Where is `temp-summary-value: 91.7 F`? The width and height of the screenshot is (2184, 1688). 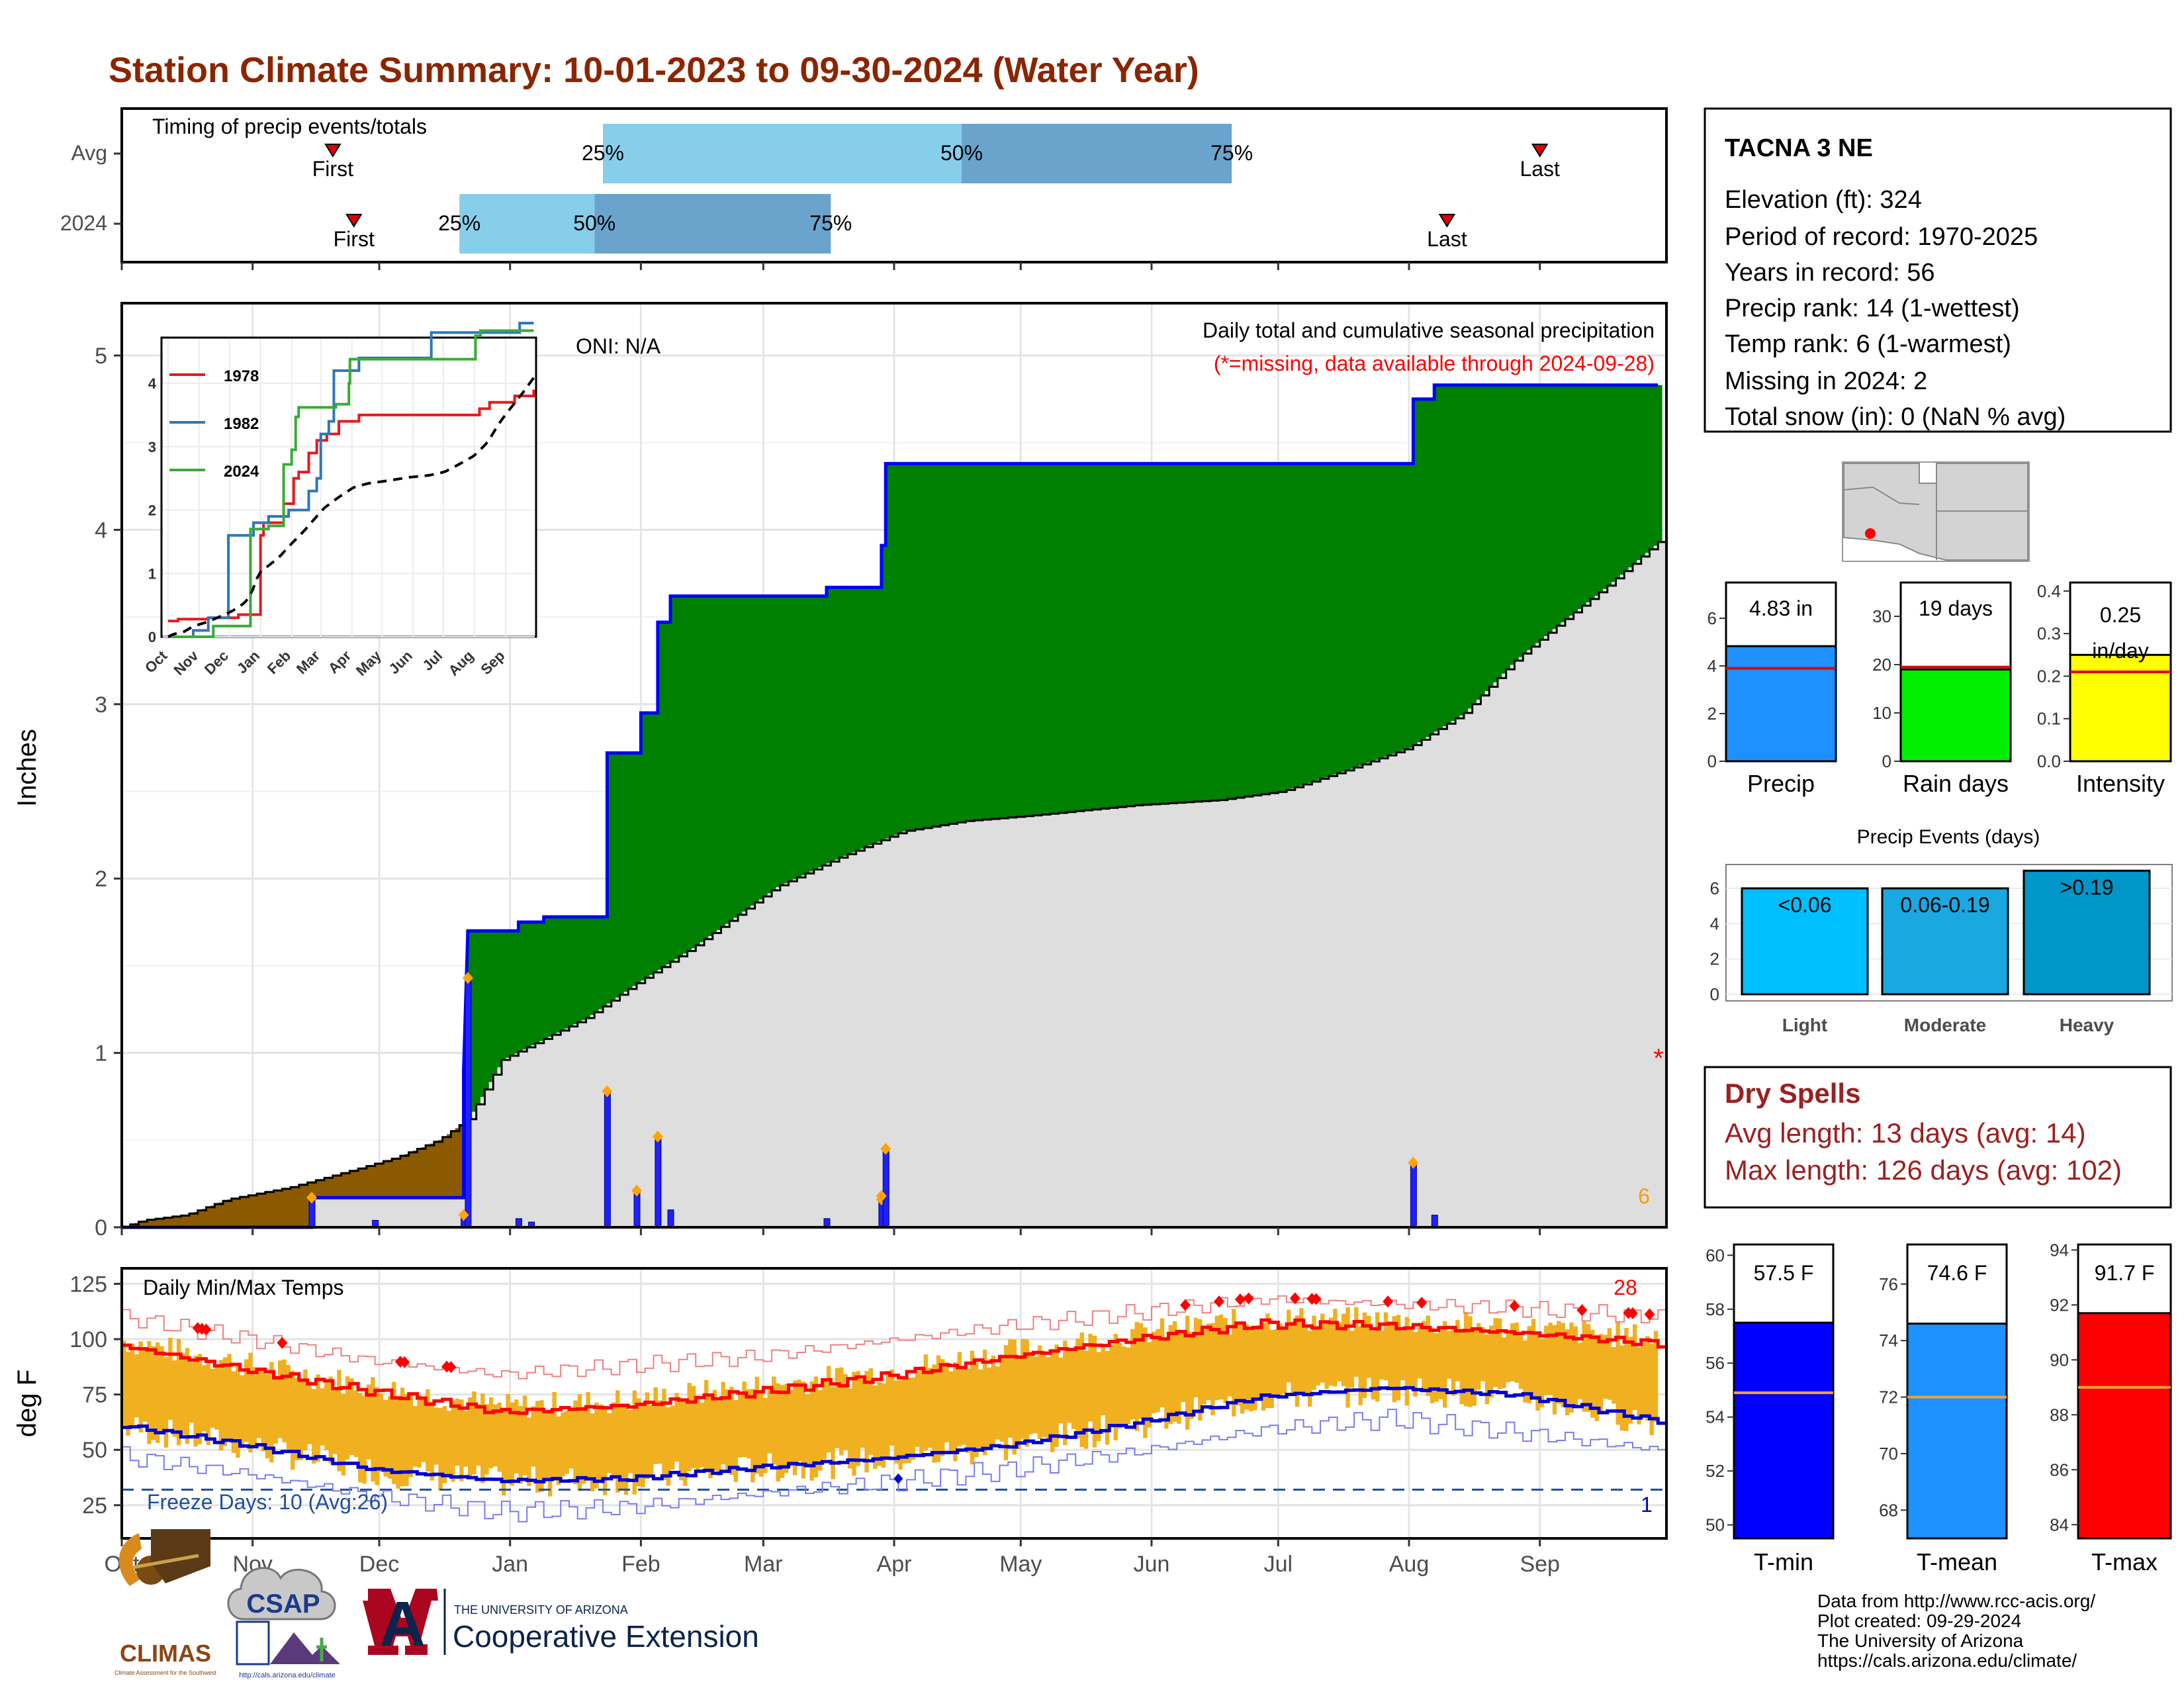 temp-summary-value: 91.7 F is located at coordinates (2125, 1273).